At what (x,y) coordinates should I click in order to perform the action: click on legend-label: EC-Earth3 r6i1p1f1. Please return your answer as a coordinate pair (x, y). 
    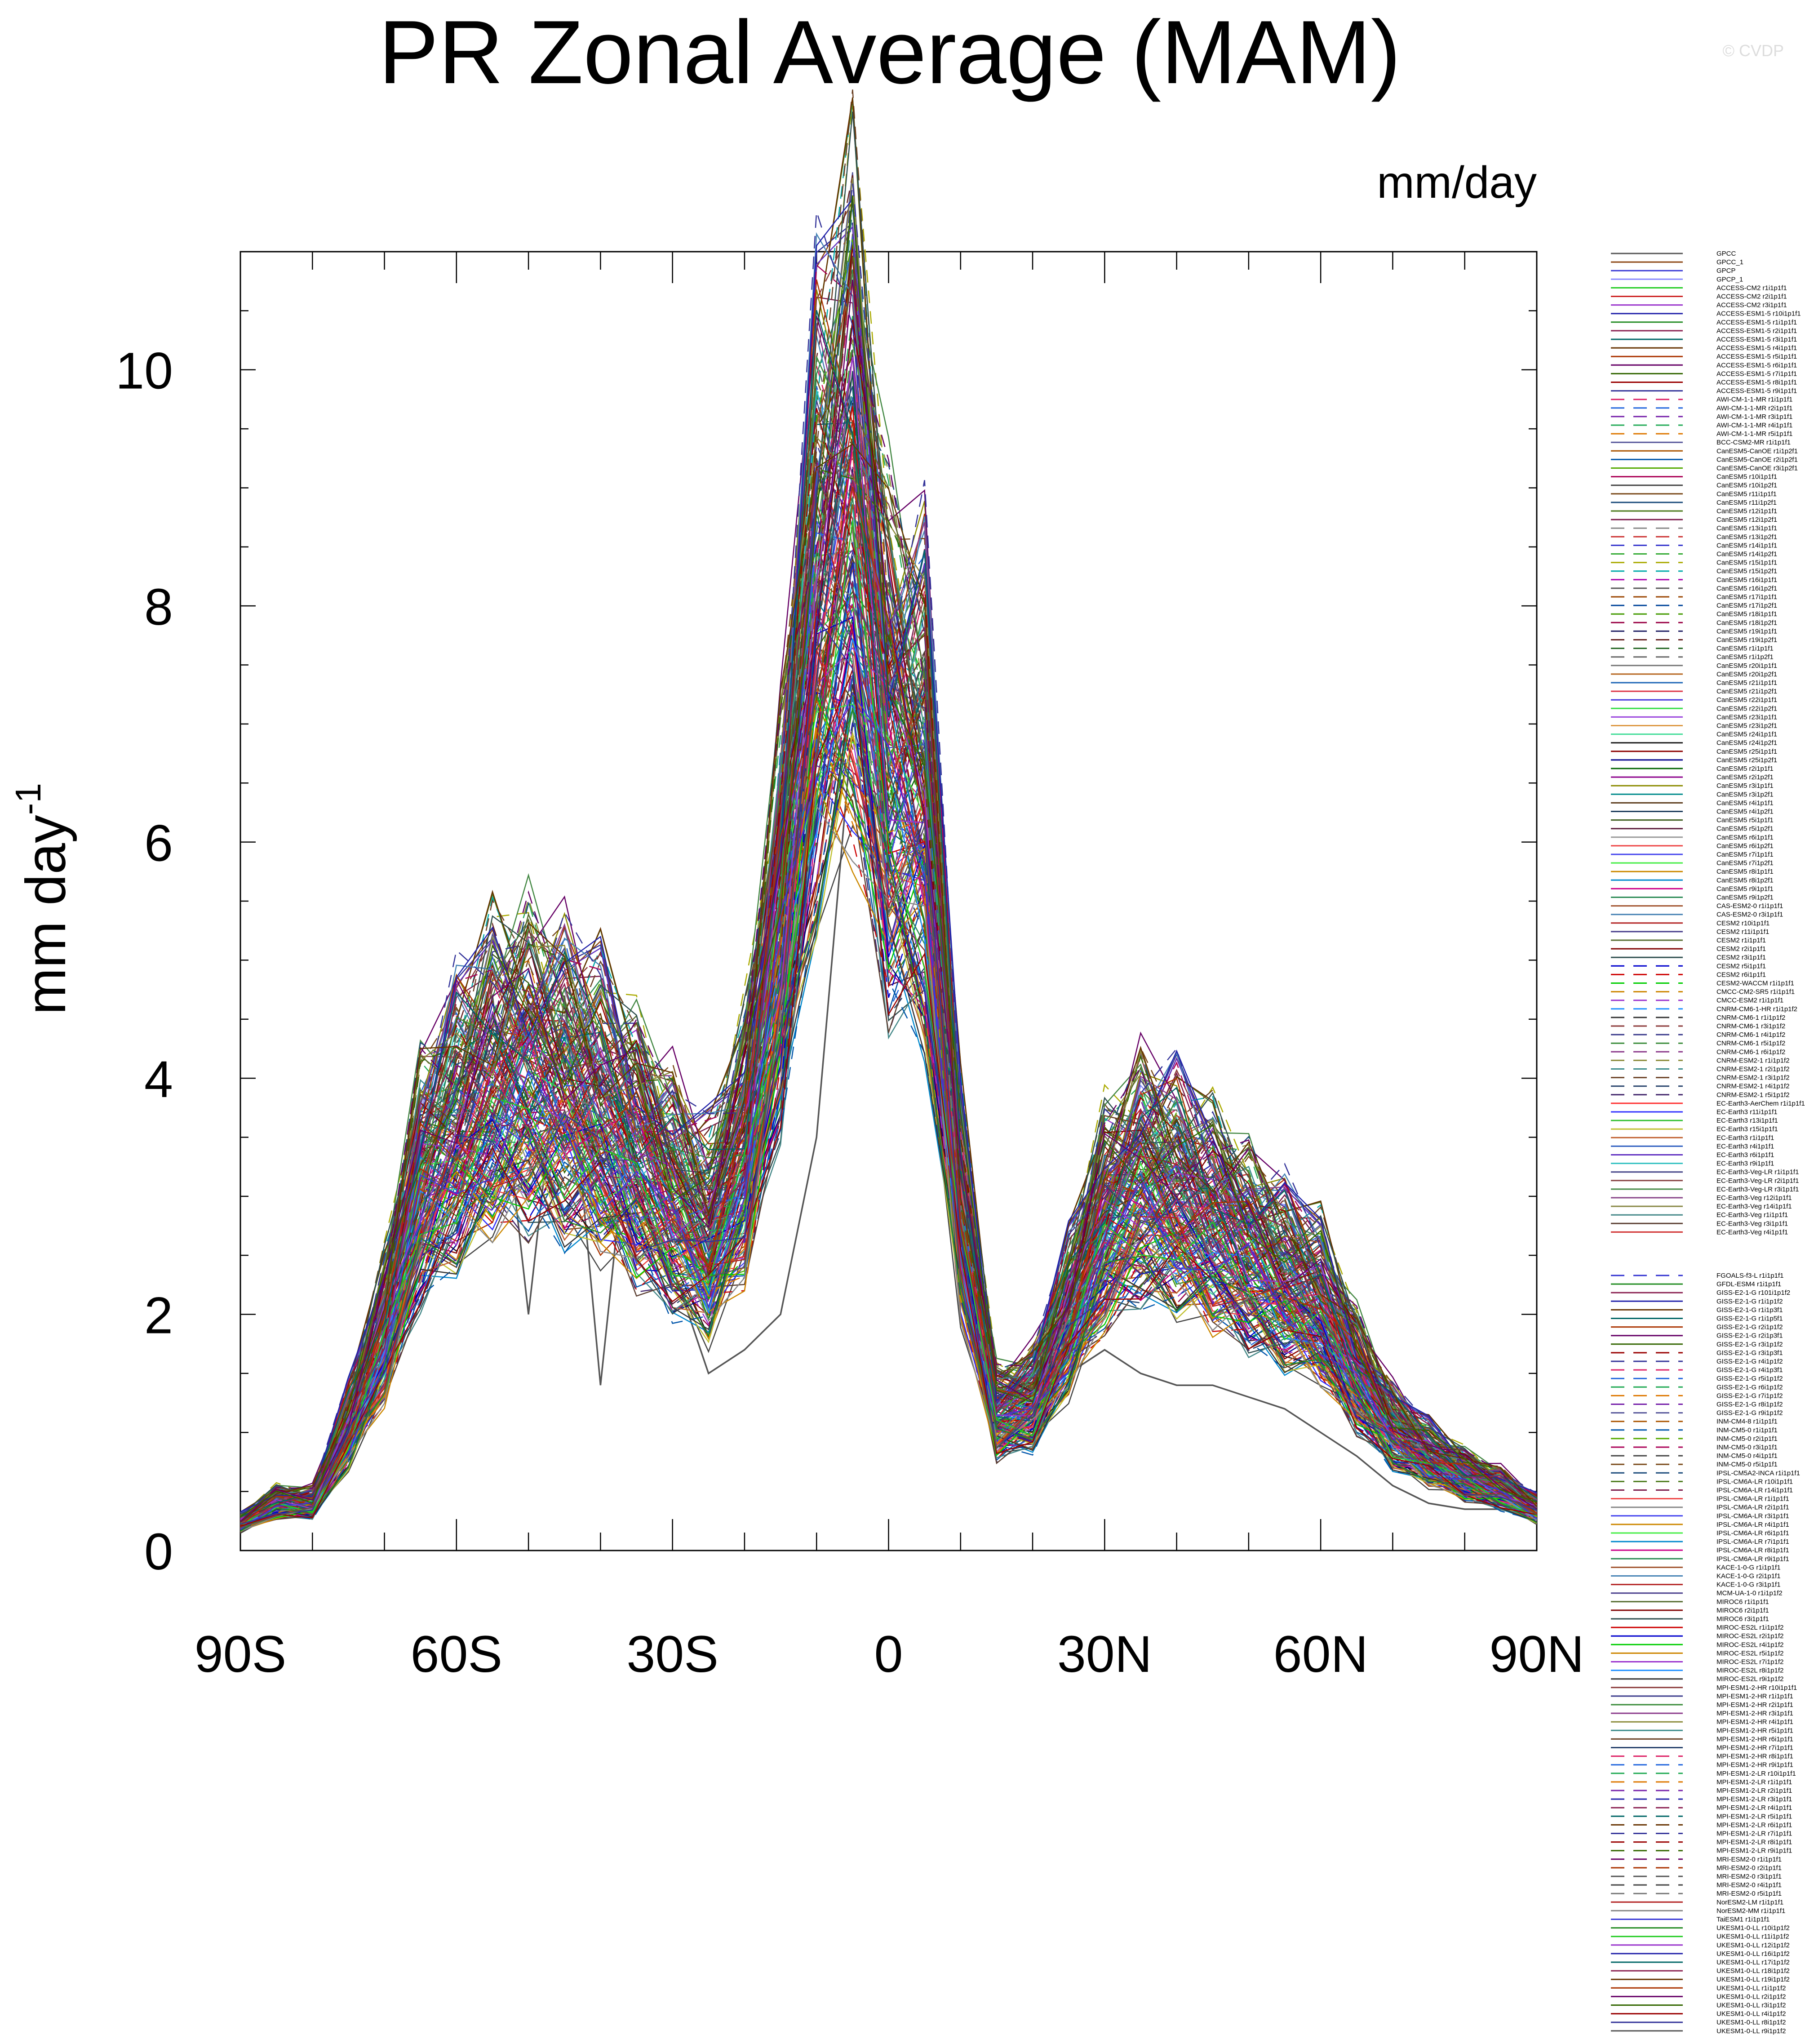
    Looking at the image, I should click on (1745, 1155).